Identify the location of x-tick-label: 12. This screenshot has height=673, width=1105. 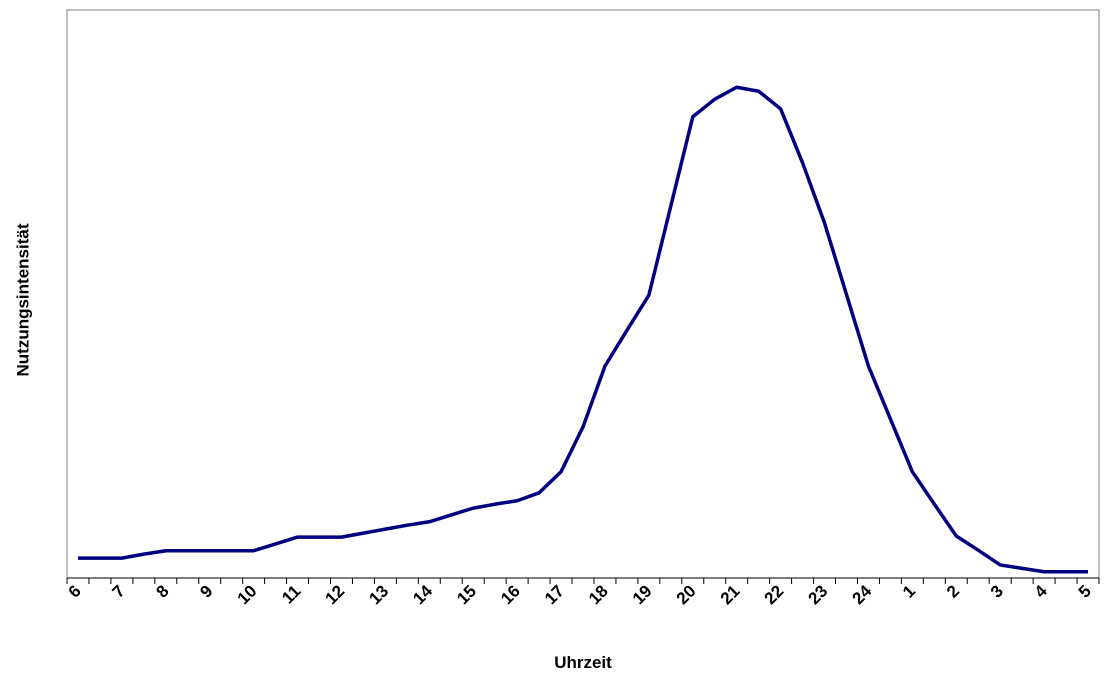
(334, 594).